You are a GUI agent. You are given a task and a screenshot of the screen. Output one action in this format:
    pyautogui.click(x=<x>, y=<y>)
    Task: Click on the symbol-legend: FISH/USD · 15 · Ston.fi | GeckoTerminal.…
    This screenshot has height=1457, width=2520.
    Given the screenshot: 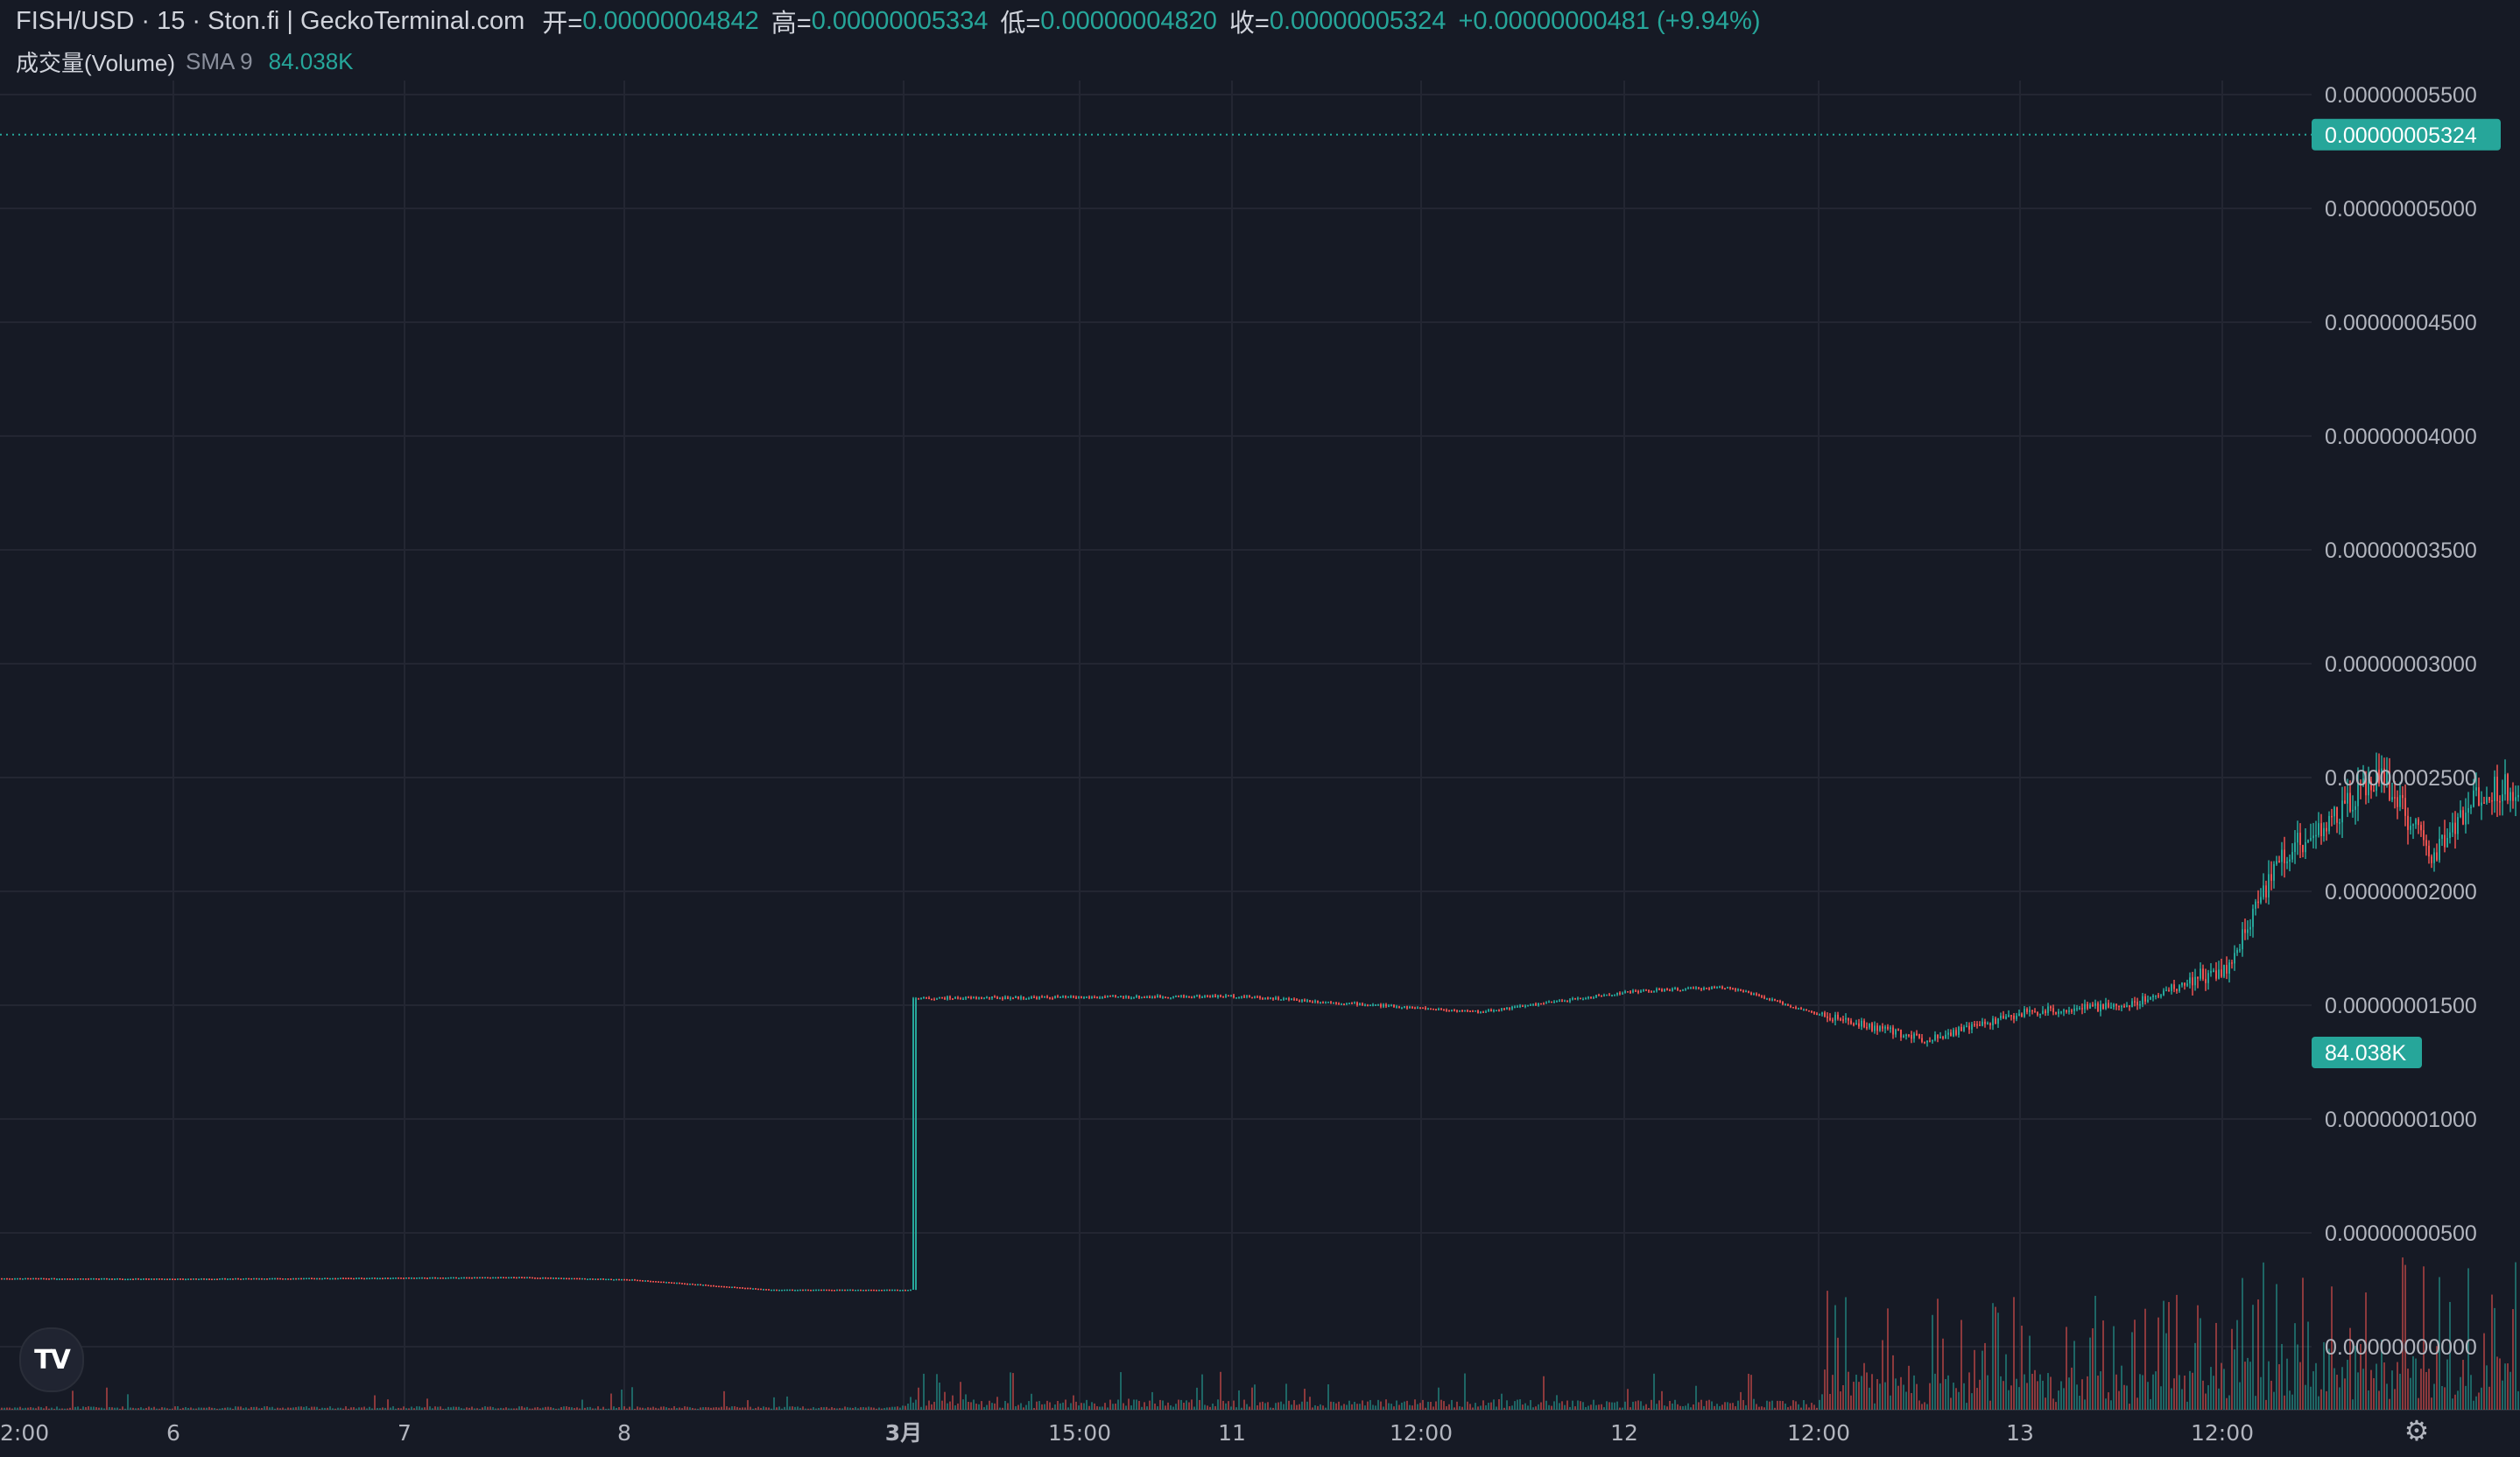 What is the action you would take?
    pyautogui.click(x=894, y=21)
    